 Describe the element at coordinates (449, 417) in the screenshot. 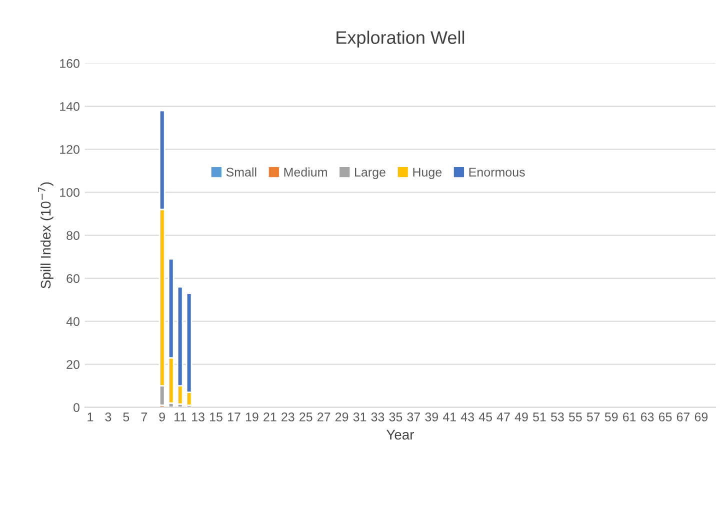

I see `x-tick-label: 41` at that location.